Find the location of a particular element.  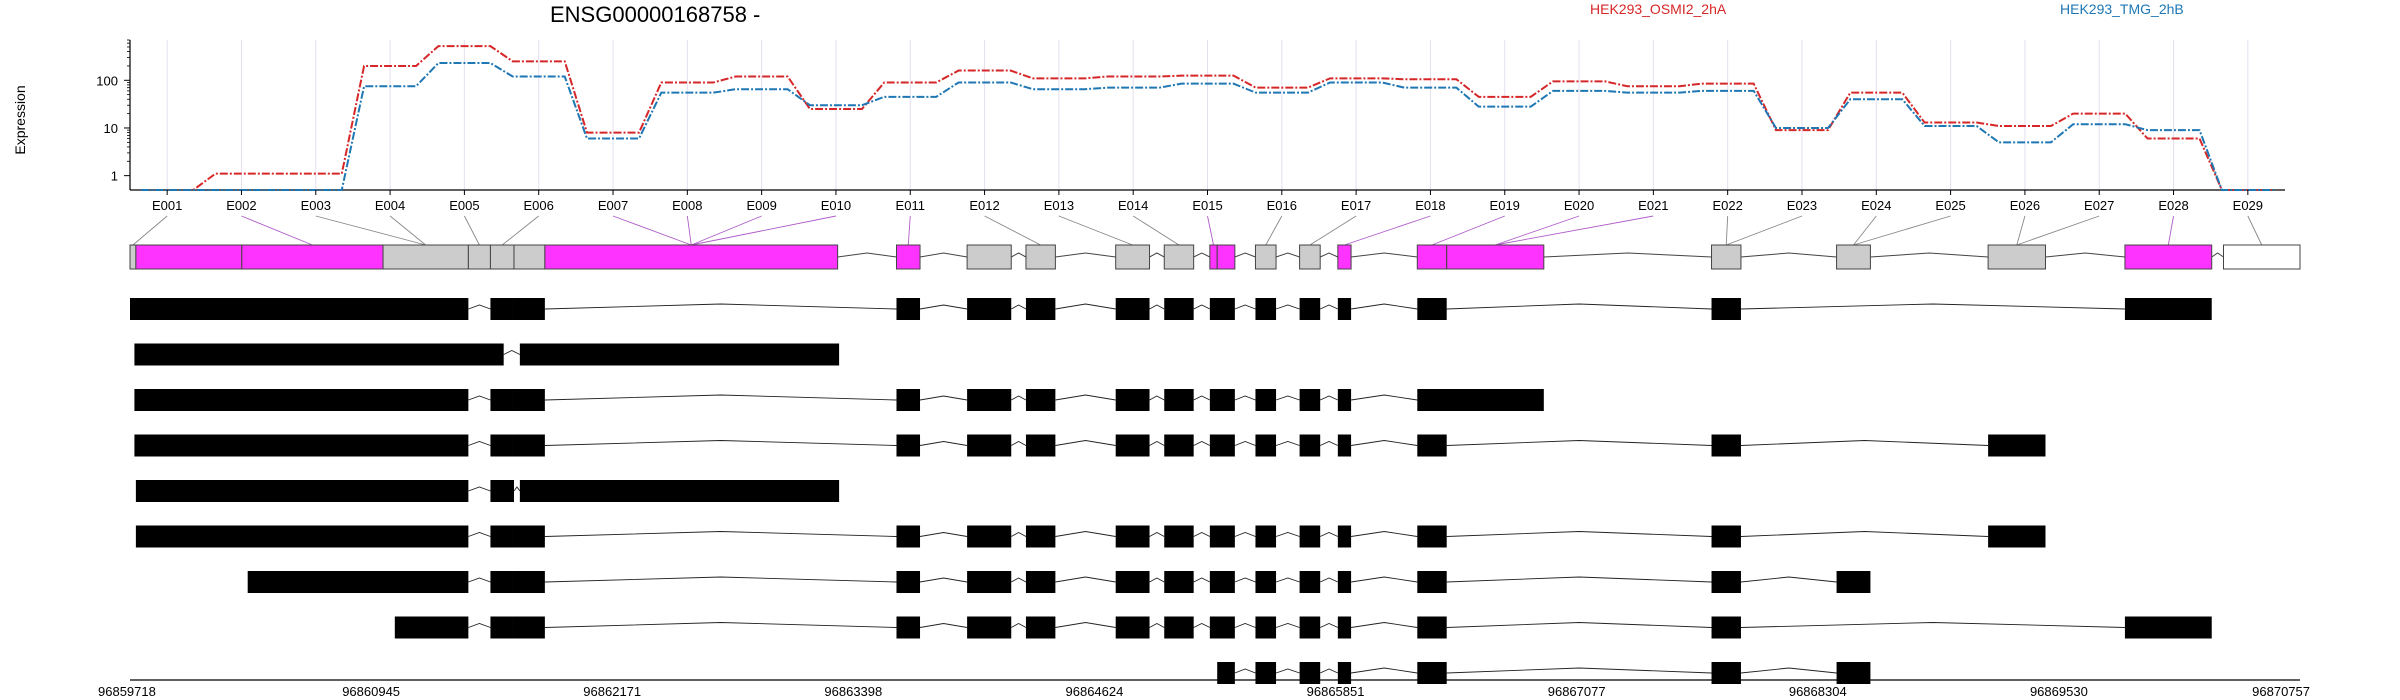

bin-label-E003: E003 is located at coordinates (316, 205).